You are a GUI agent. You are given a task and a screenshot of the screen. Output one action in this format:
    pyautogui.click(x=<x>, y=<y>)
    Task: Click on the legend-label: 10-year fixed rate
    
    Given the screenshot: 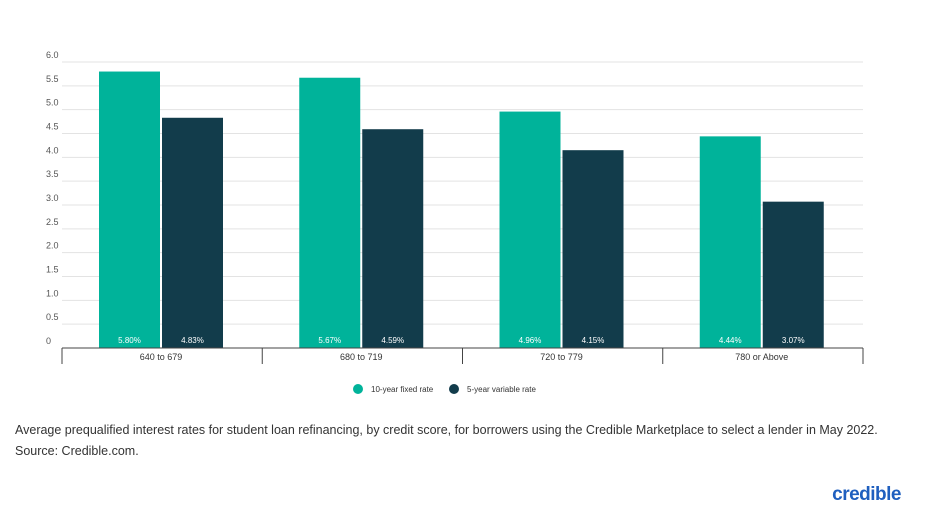 What is the action you would take?
    pyautogui.click(x=402, y=389)
    